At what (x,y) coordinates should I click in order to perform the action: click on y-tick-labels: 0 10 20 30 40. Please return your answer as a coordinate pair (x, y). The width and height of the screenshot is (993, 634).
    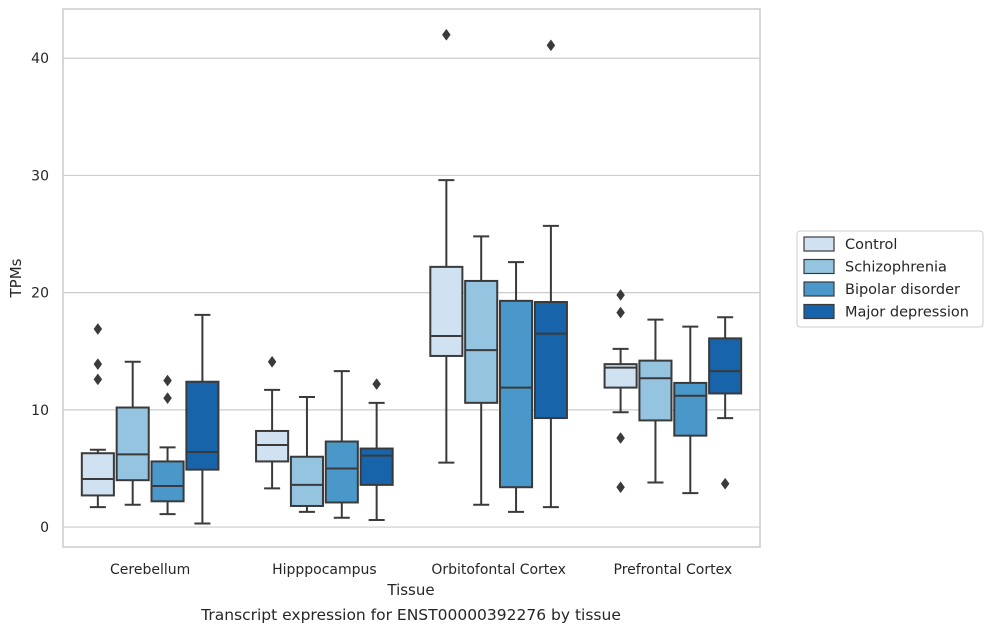
    Looking at the image, I should click on (40, 293).